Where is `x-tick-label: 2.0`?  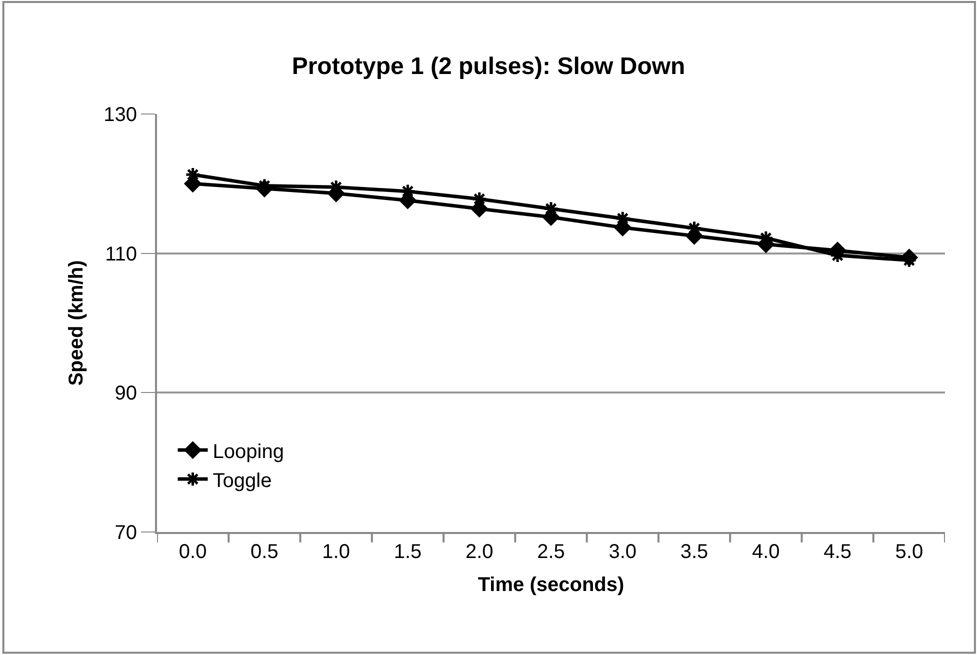
x-tick-label: 2.0 is located at coordinates (479, 552).